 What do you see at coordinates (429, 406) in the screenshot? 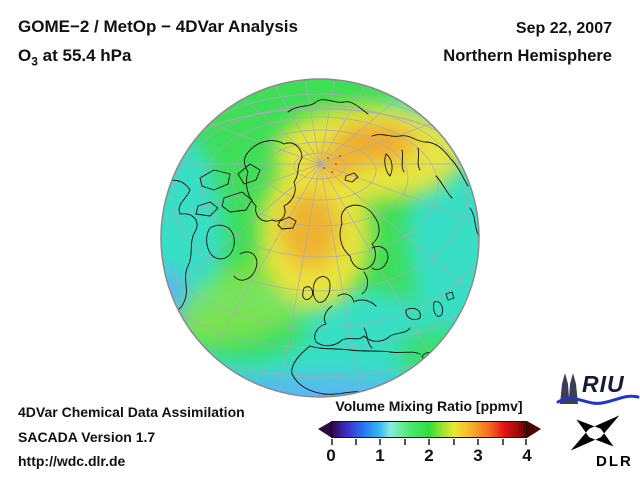
I see `colorbar-title: Volume Mixing Ratio [ppmv]` at bounding box center [429, 406].